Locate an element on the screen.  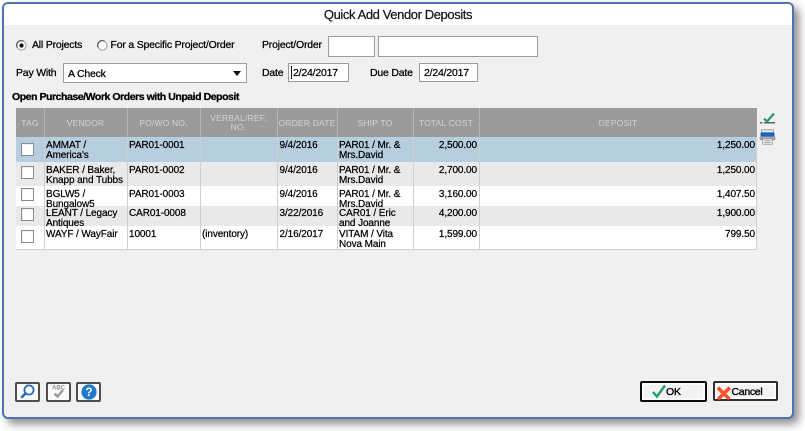
svg-text: ABC is located at coordinates (59, 389).